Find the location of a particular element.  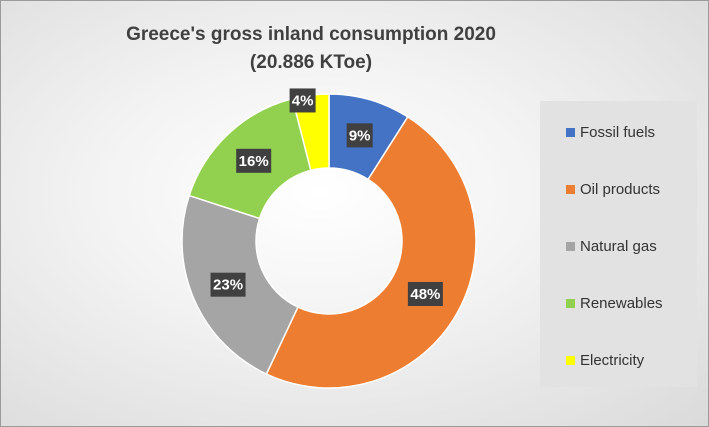

legend-item-renewables: Renewables is located at coordinates (614, 303).